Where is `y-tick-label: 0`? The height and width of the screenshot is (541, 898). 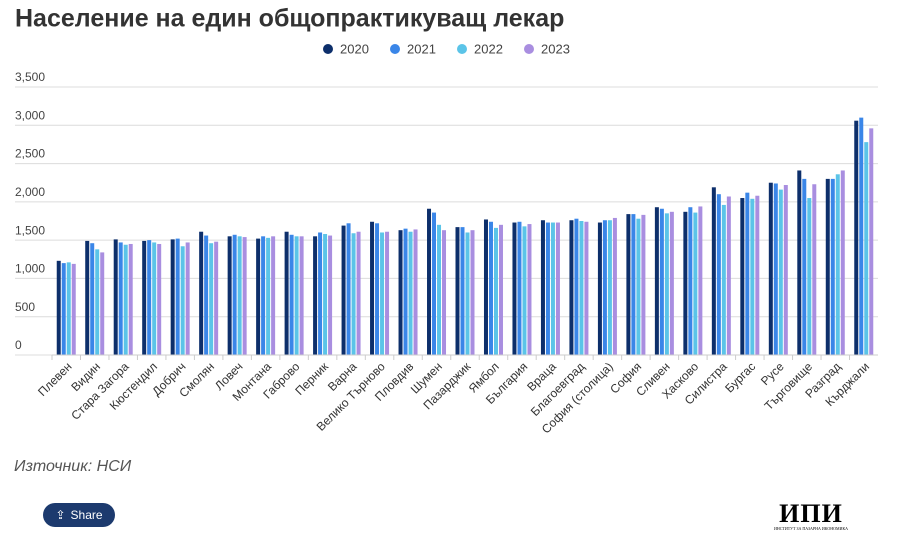 y-tick-label: 0 is located at coordinates (18, 345).